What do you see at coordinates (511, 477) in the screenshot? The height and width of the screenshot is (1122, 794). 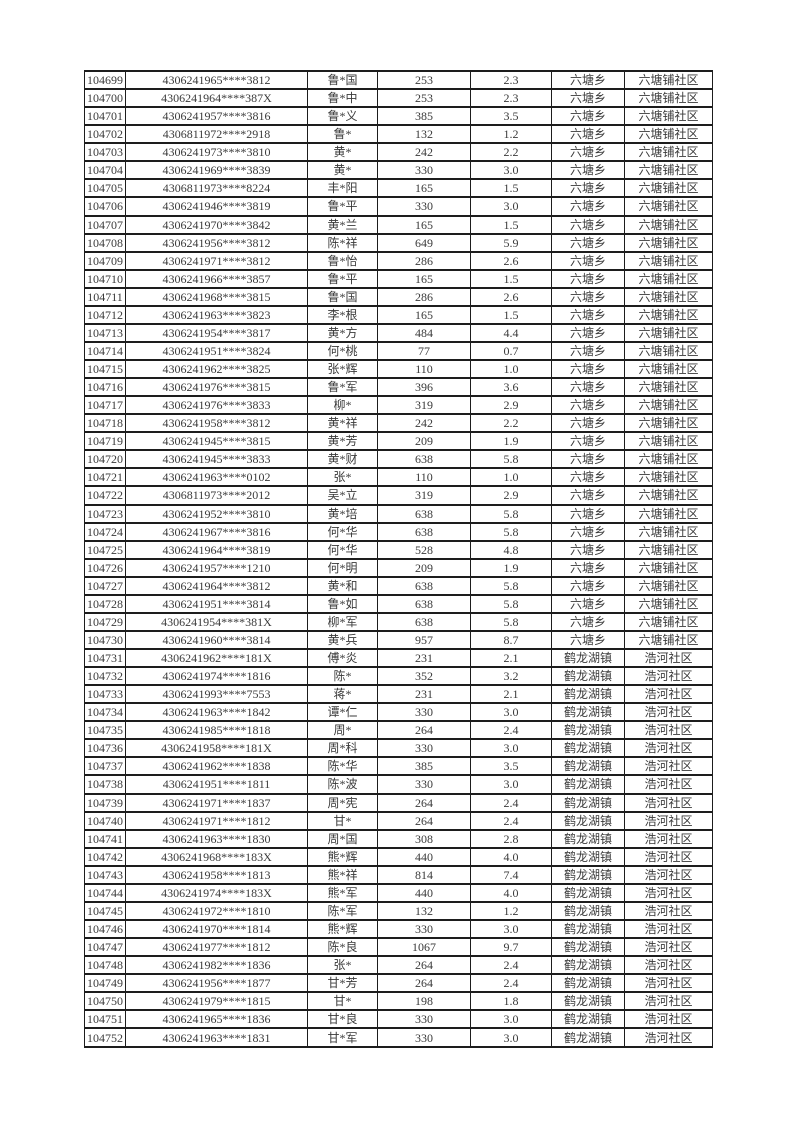 I see `cell-rate: 1.0` at bounding box center [511, 477].